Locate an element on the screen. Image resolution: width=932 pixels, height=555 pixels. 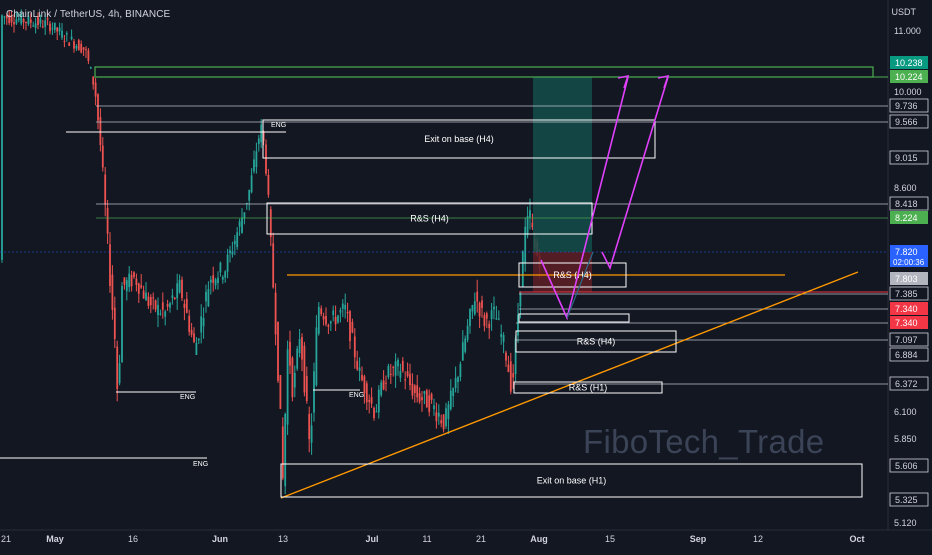
symbol-title: ChainLink / TetherUS, 4h, BINANCE is located at coordinates (88, 14).